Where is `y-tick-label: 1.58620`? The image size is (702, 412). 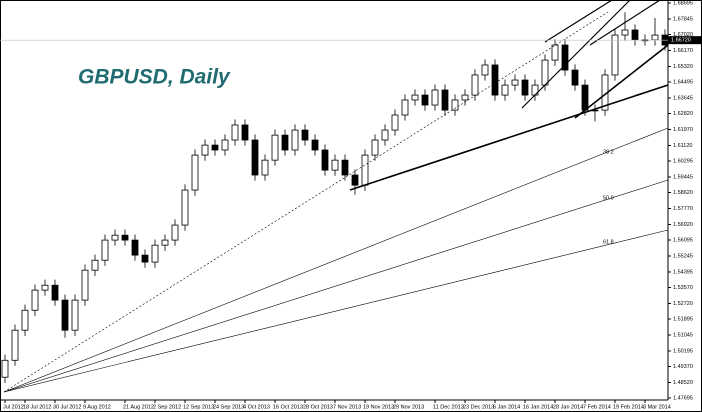
y-tick-label: 1.58620 is located at coordinates (683, 193).